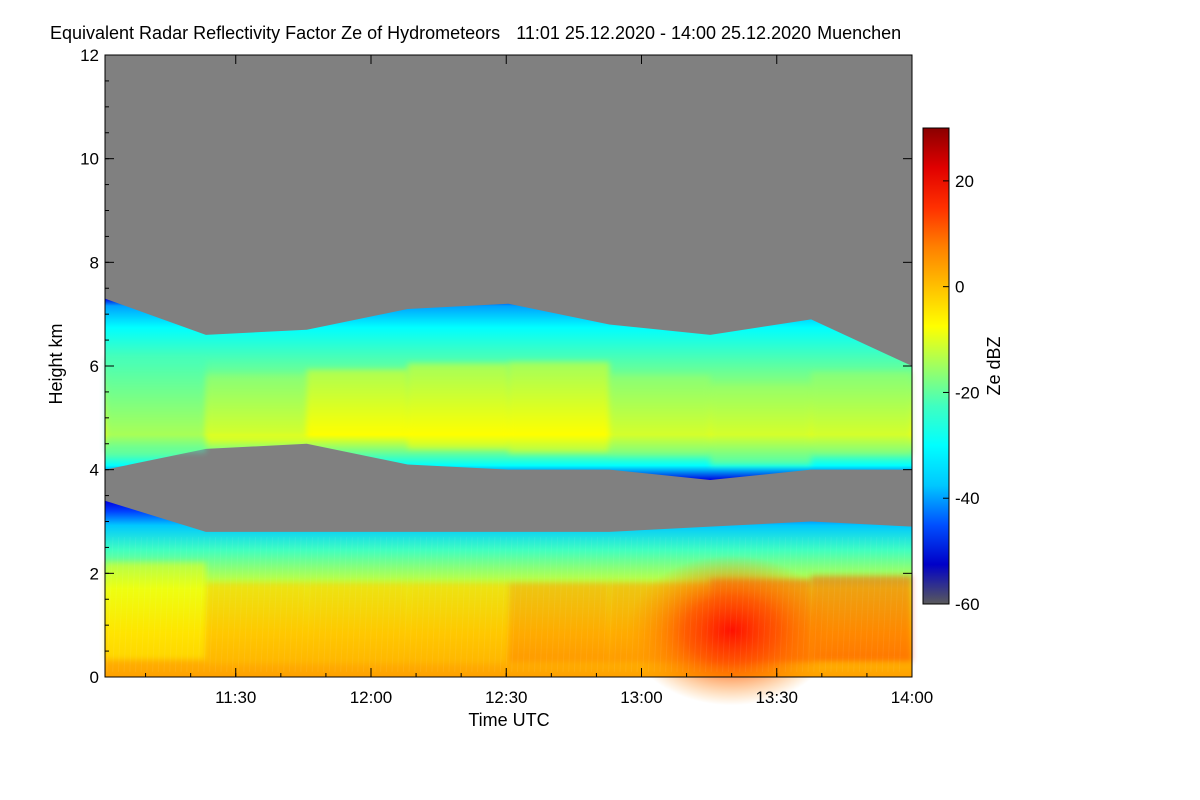 This screenshot has width=1200, height=800. I want to click on y-tick-label: 0, so click(94, 677).